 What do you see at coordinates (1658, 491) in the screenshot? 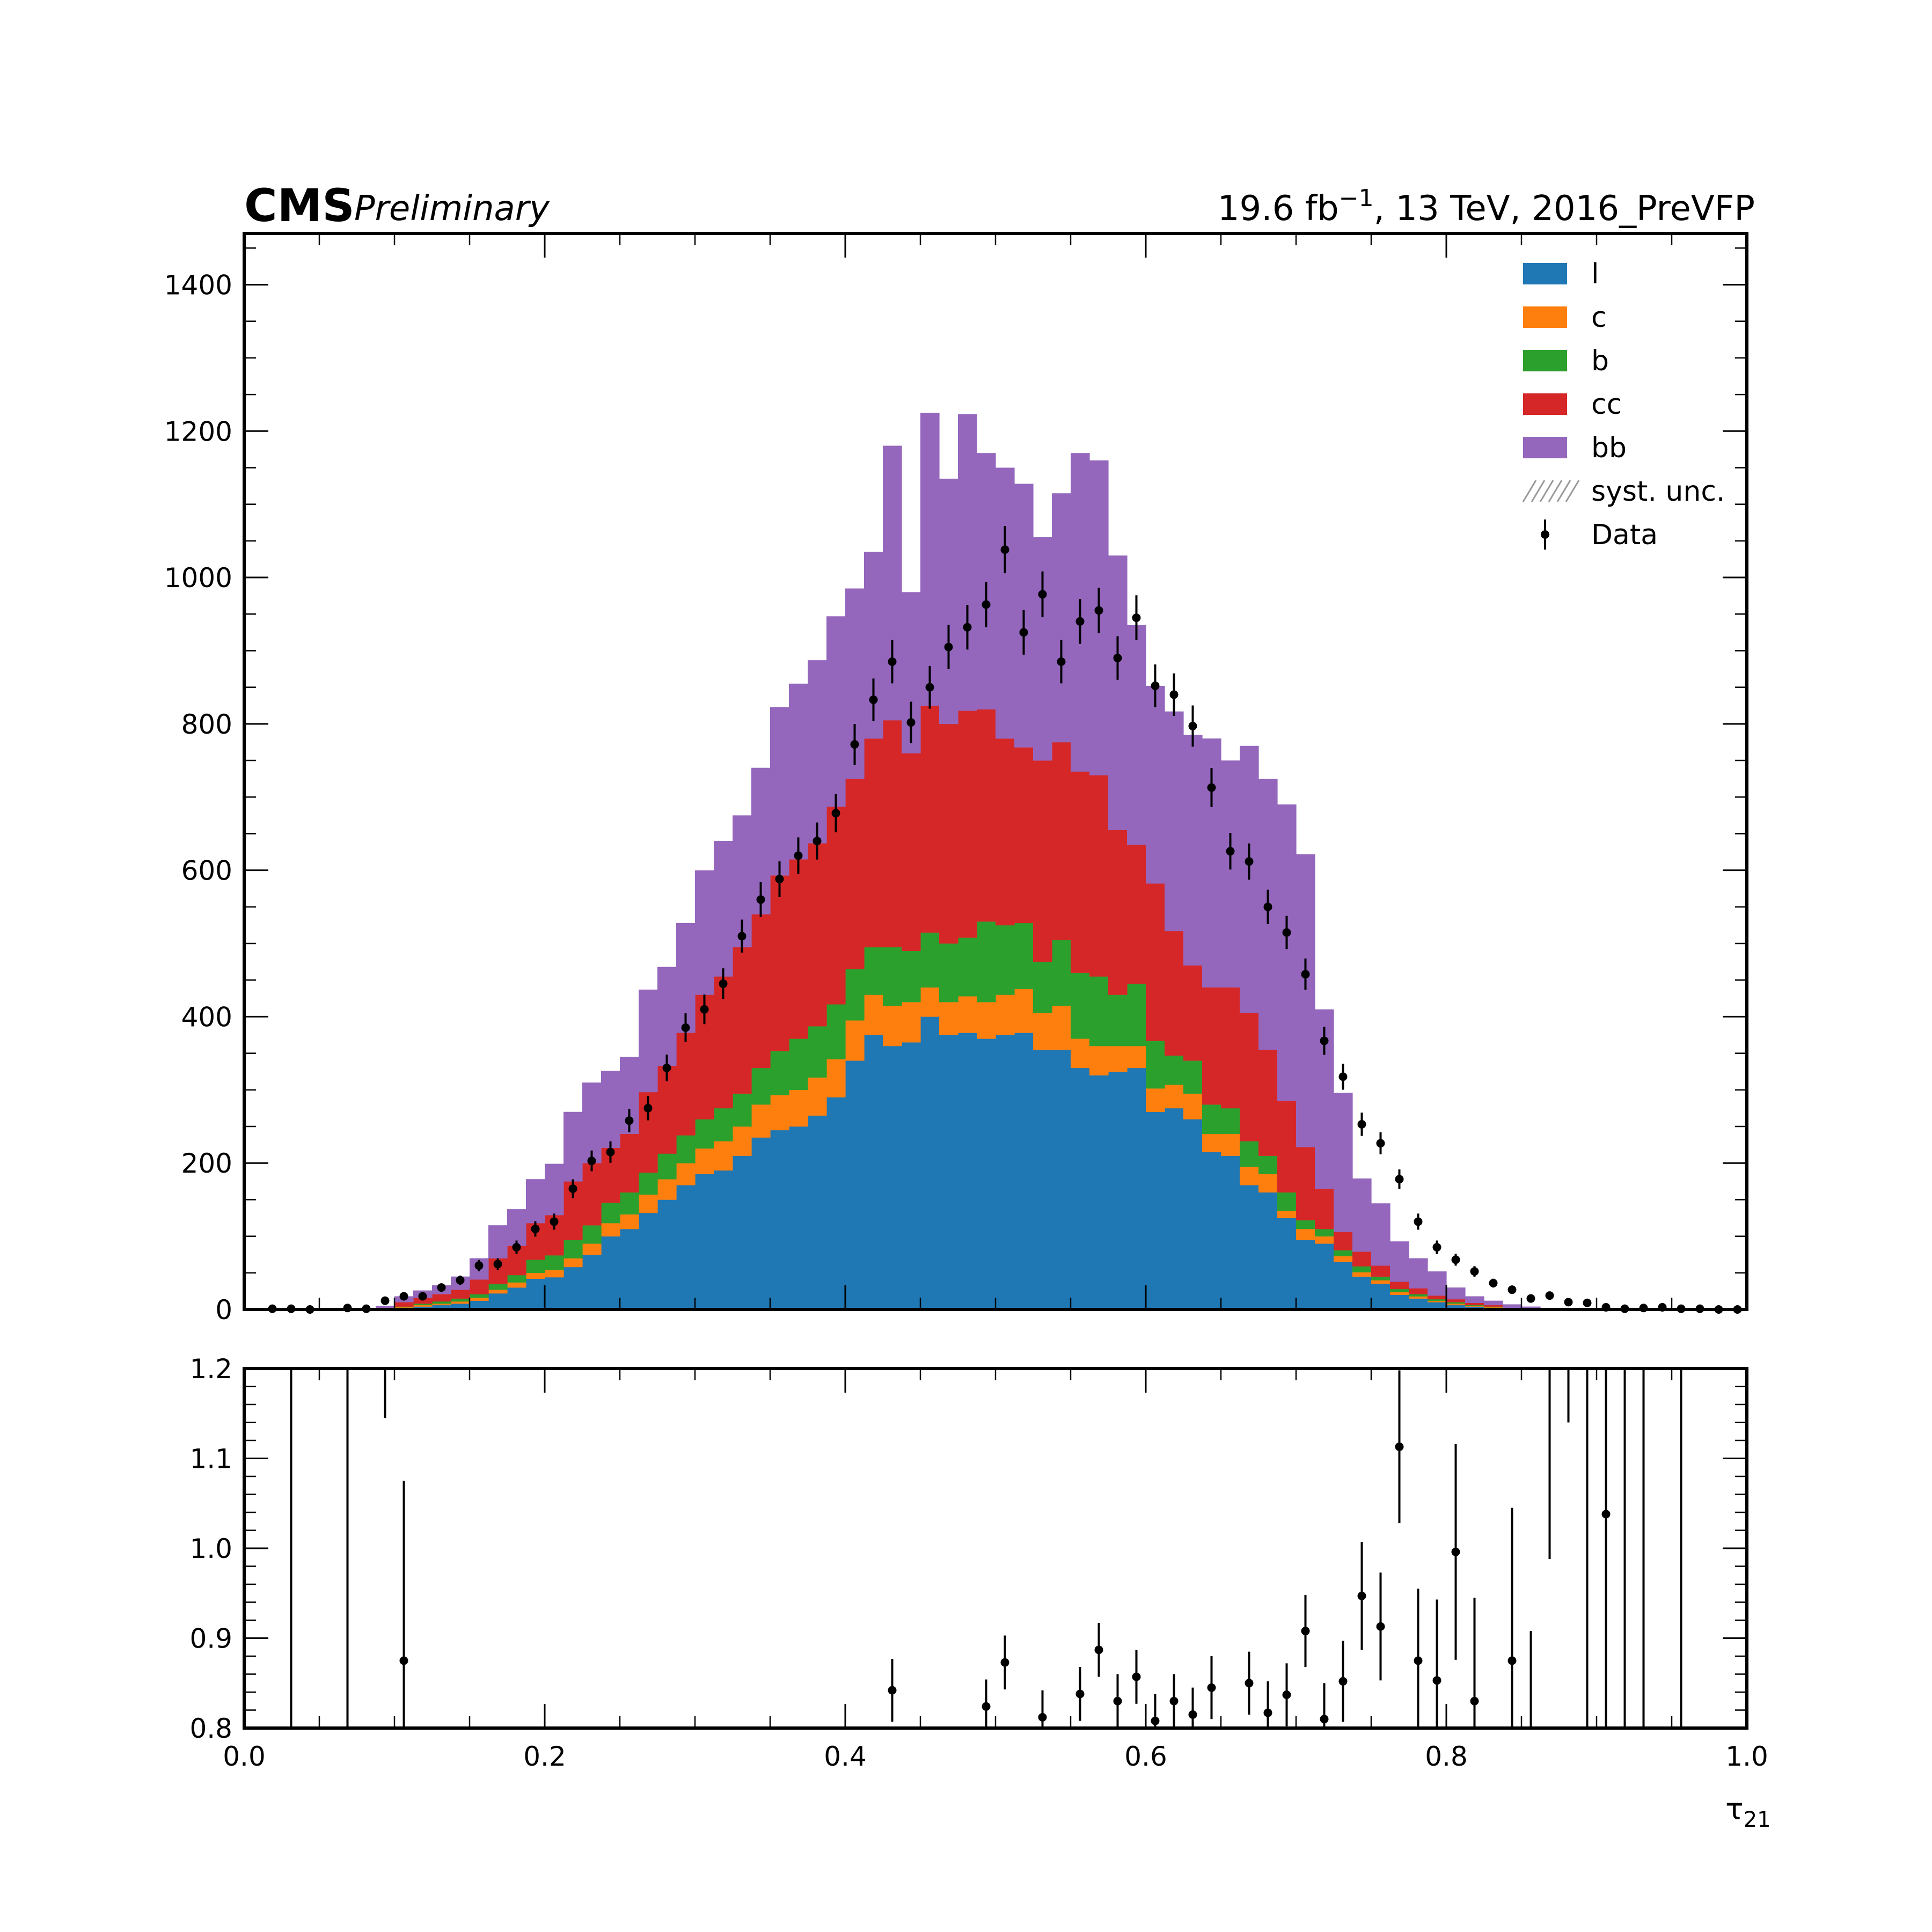
I see `legend-label-syst: syst. unc.` at bounding box center [1658, 491].